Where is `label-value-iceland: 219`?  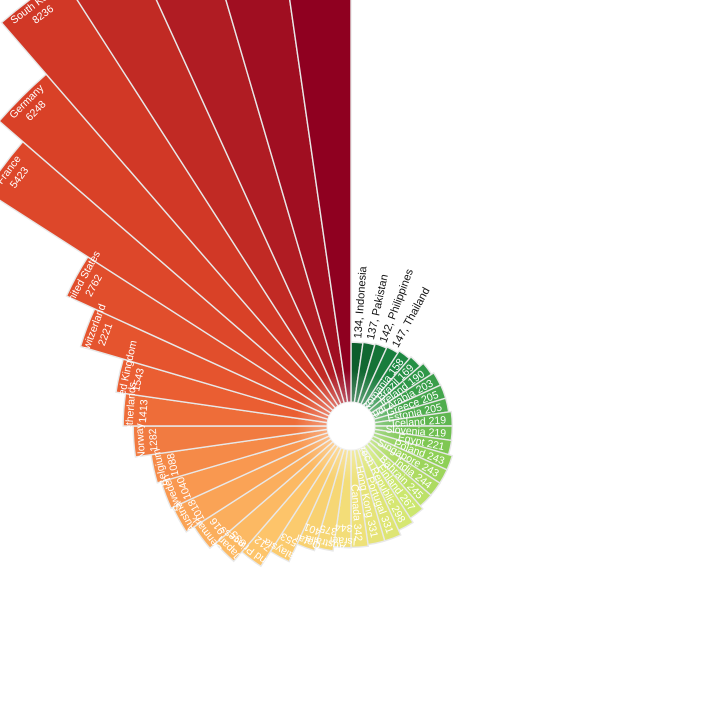 label-value-iceland: 219 is located at coordinates (437, 420).